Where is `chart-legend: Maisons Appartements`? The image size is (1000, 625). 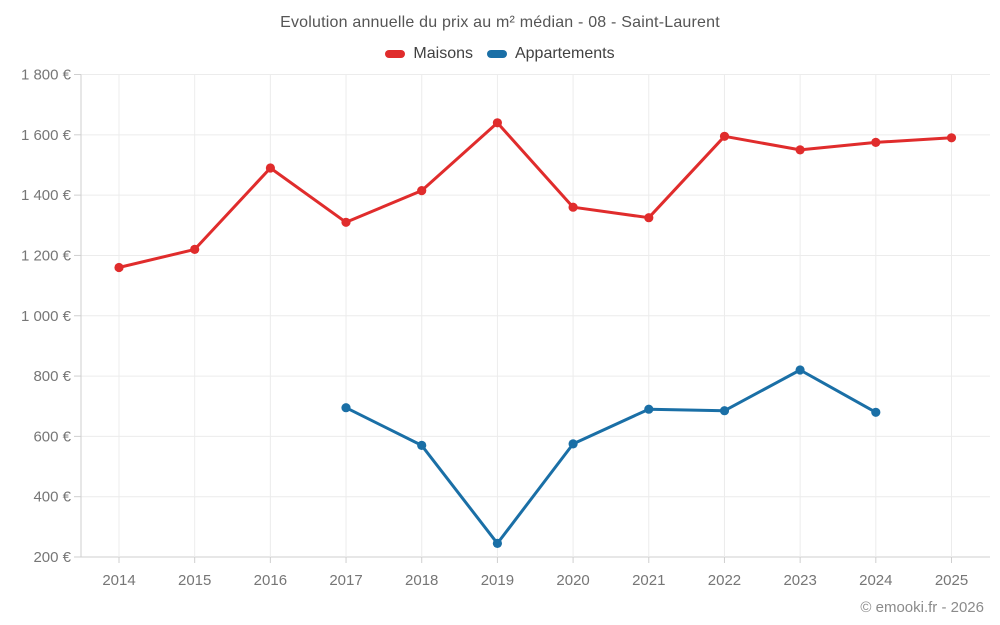
chart-legend: Maisons Appartements is located at coordinates (500, 54).